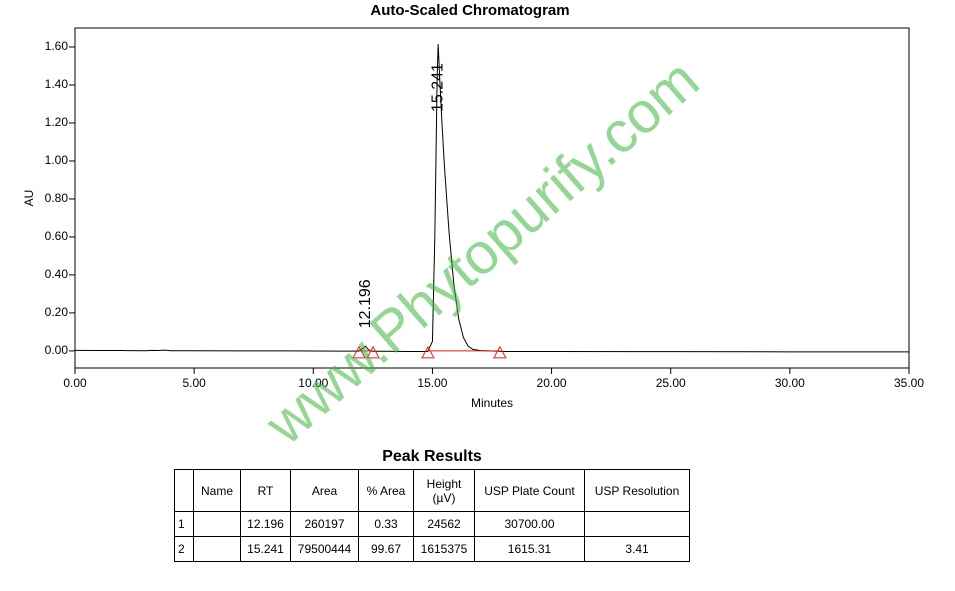 This screenshot has height=591, width=955. What do you see at coordinates (57, 350) in the screenshot?
I see `y-tick-label: 0.00` at bounding box center [57, 350].